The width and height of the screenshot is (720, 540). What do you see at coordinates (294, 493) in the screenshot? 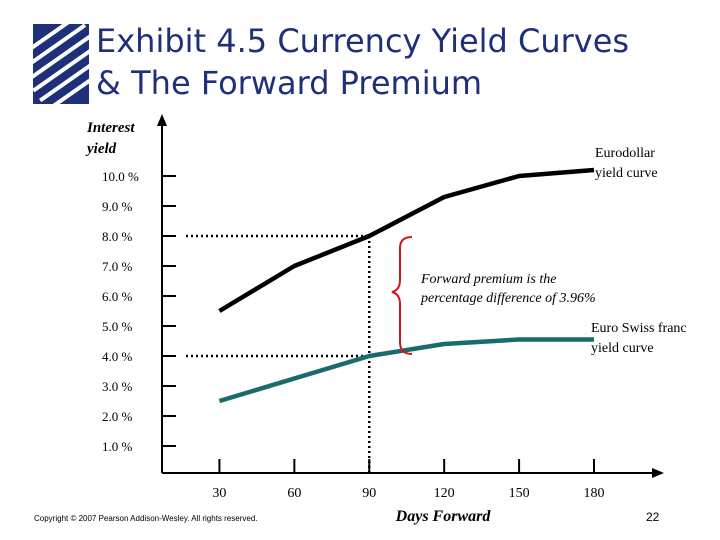
I see `x-tick-label: 60` at bounding box center [294, 493].